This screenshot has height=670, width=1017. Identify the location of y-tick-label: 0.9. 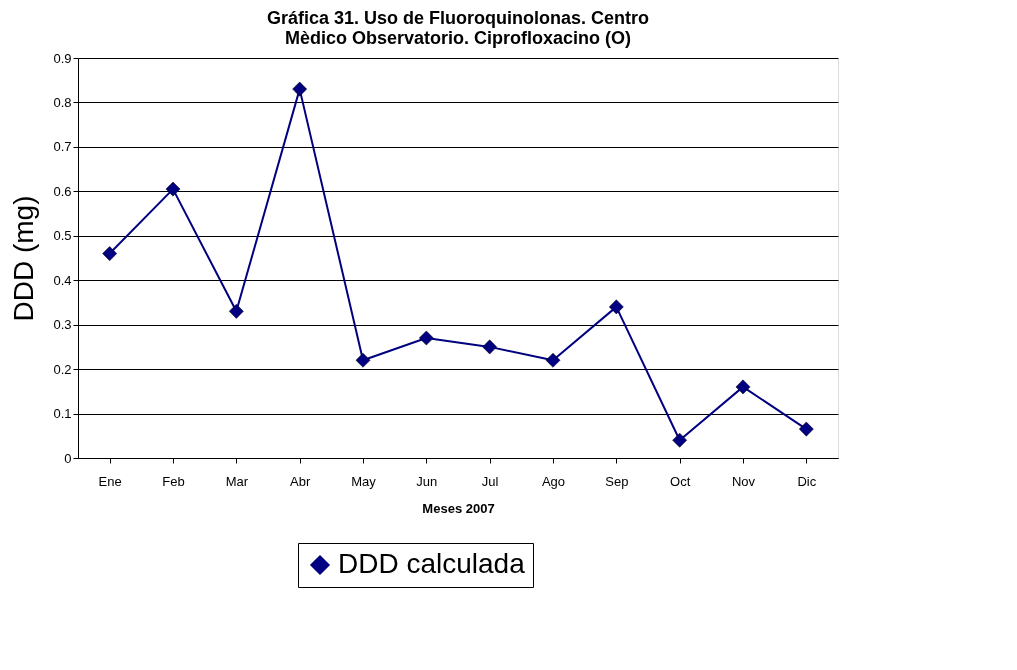
(62, 58).